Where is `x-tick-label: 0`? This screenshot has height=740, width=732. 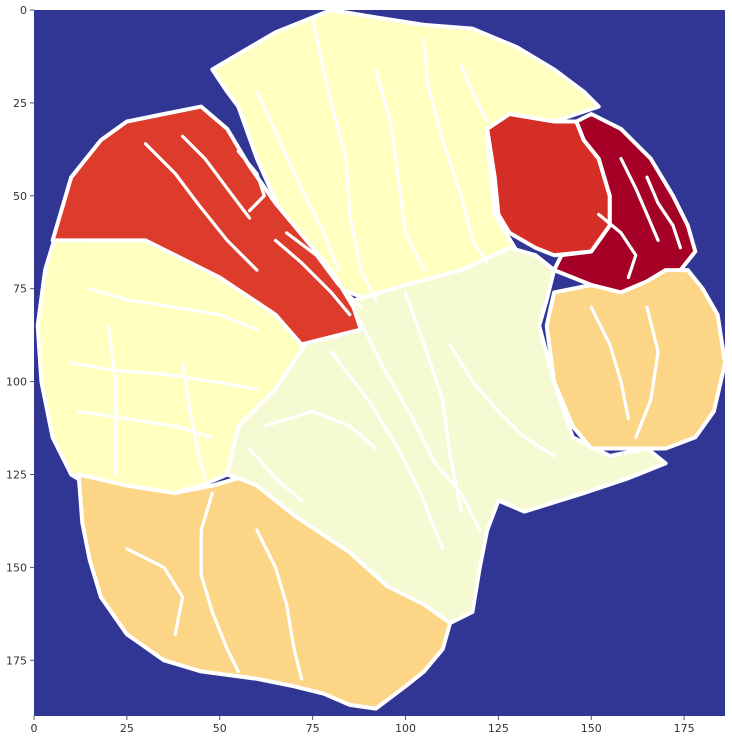
x-tick-label: 0 is located at coordinates (34, 728).